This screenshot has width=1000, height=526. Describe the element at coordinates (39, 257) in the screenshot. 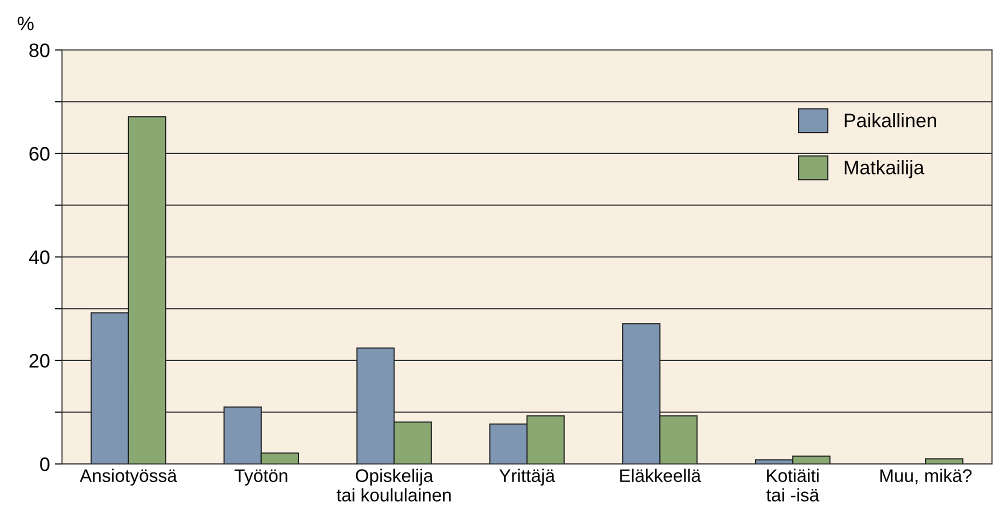

I see `y-tick-label: 40` at that location.